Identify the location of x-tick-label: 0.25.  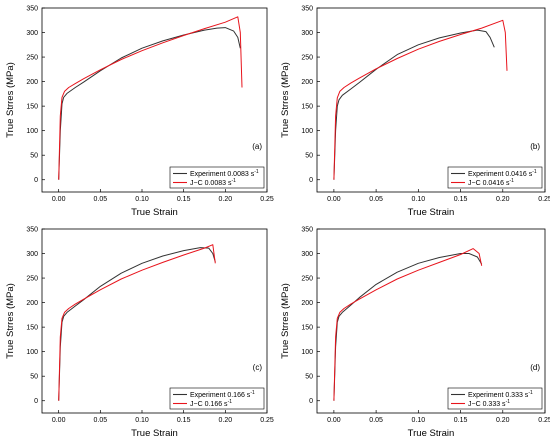
(544, 420).